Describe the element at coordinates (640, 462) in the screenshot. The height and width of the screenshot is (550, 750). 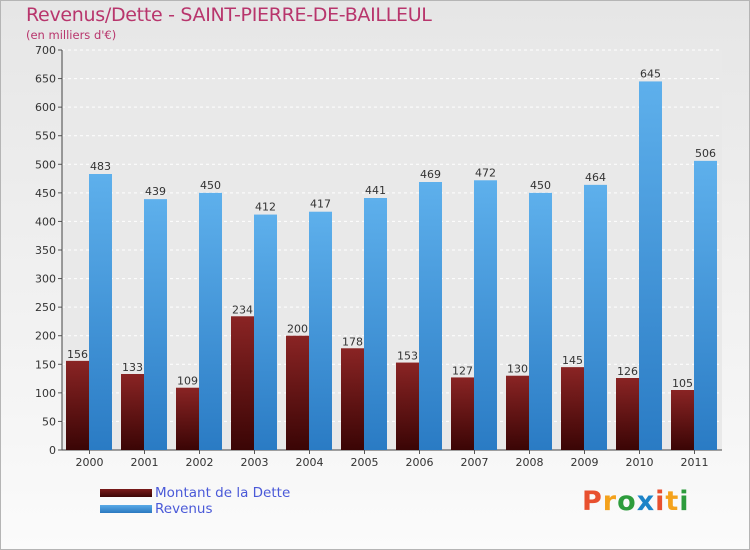
I see `x-tick-label-2010: 2010` at that location.